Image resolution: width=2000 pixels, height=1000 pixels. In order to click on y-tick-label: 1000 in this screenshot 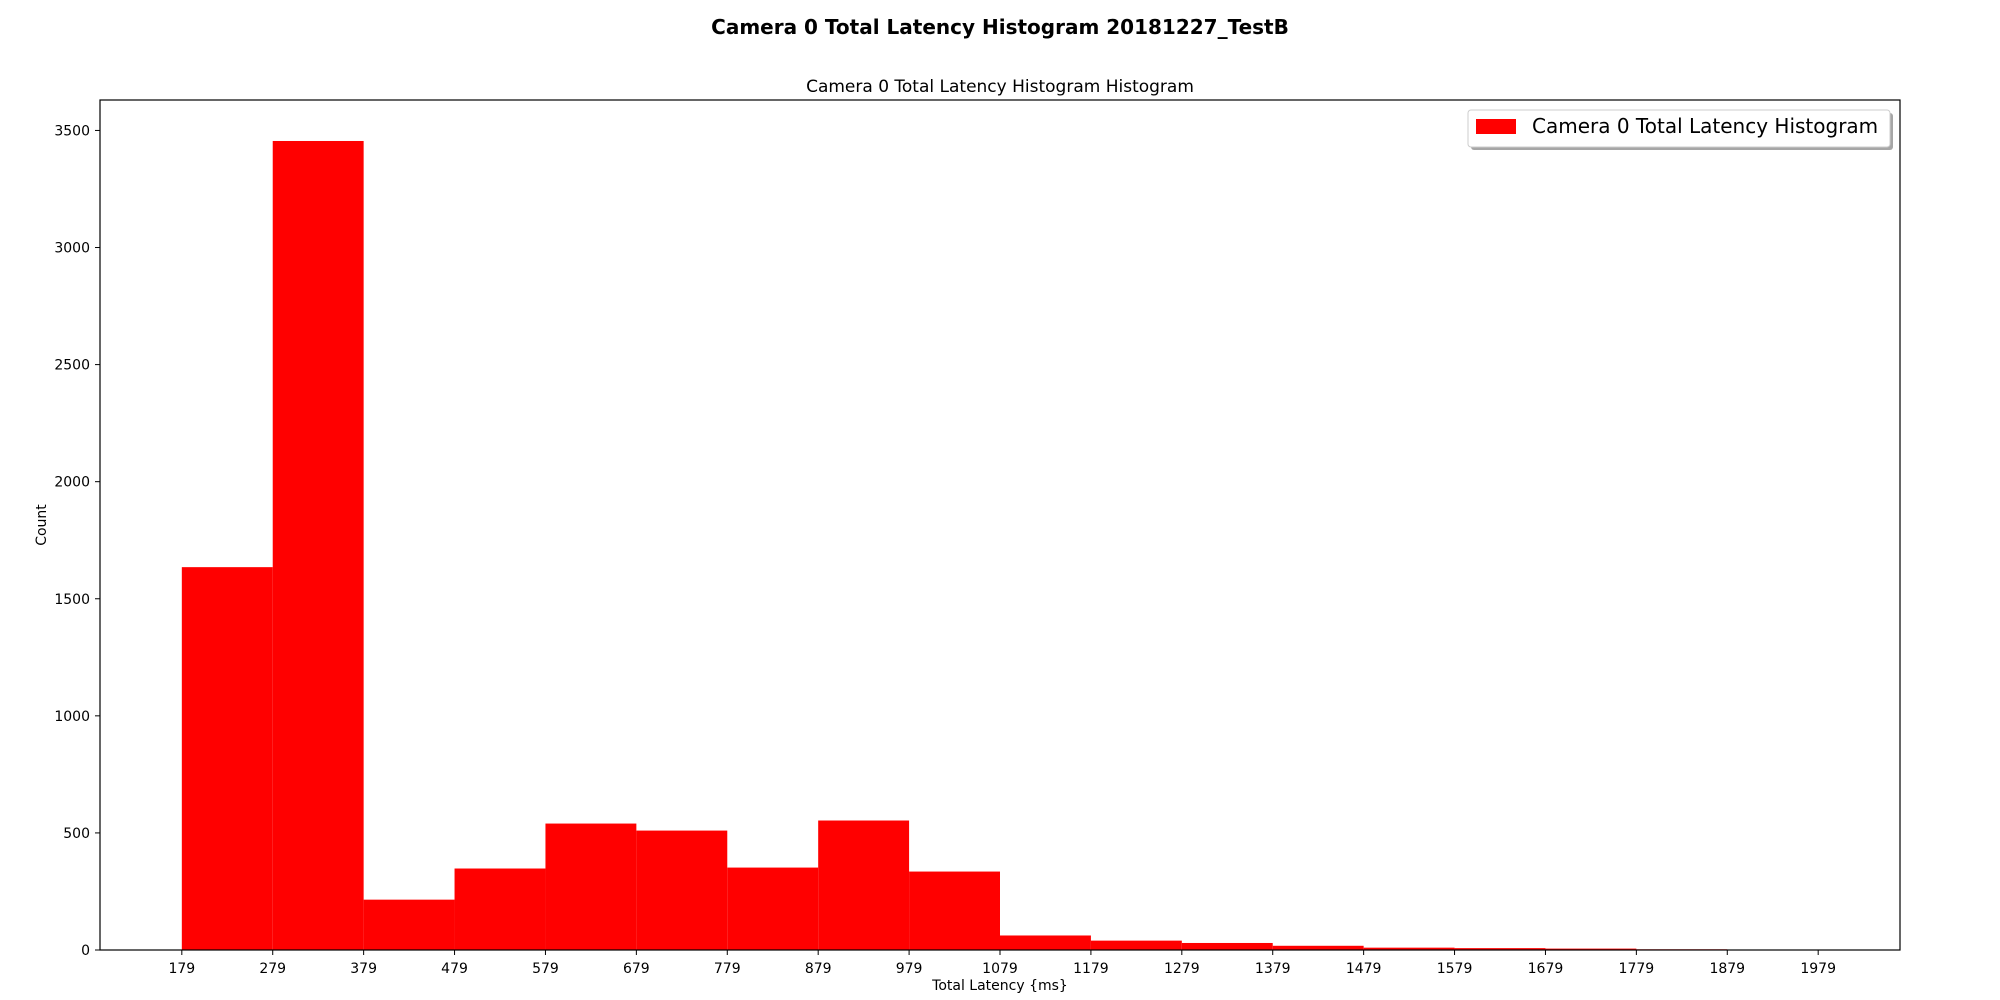, I will do `click(72, 717)`.